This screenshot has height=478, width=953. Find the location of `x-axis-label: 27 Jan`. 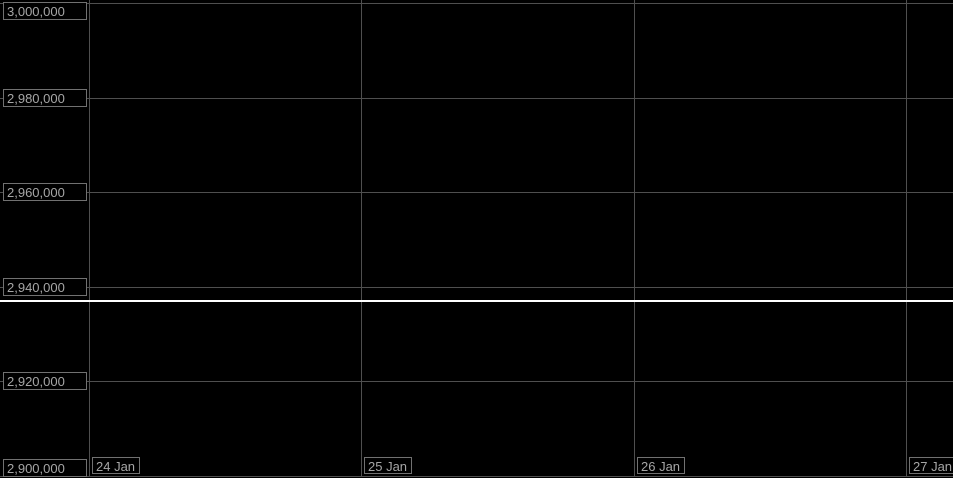

x-axis-label: 27 Jan is located at coordinates (931, 465).